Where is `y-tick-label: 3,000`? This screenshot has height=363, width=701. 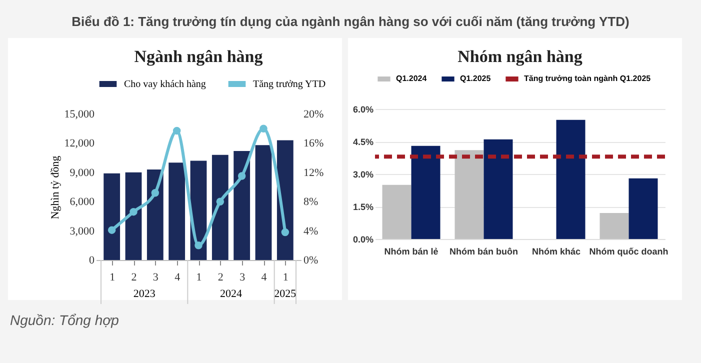 y-tick-label: 3,000 is located at coordinates (82, 231).